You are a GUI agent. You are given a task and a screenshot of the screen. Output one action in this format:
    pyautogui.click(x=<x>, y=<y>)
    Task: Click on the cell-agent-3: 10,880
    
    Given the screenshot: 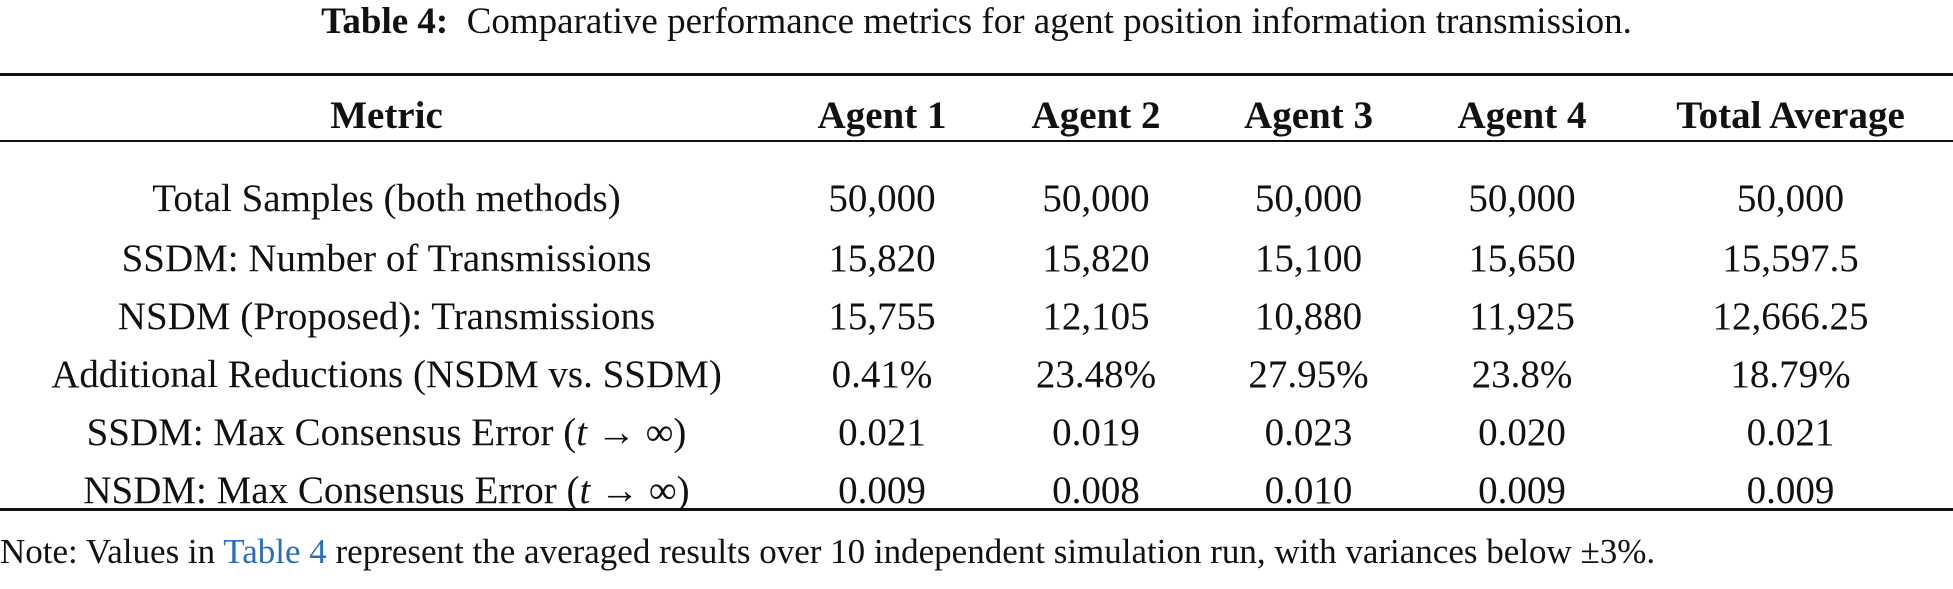 What is the action you would take?
    pyautogui.click(x=1308, y=316)
    